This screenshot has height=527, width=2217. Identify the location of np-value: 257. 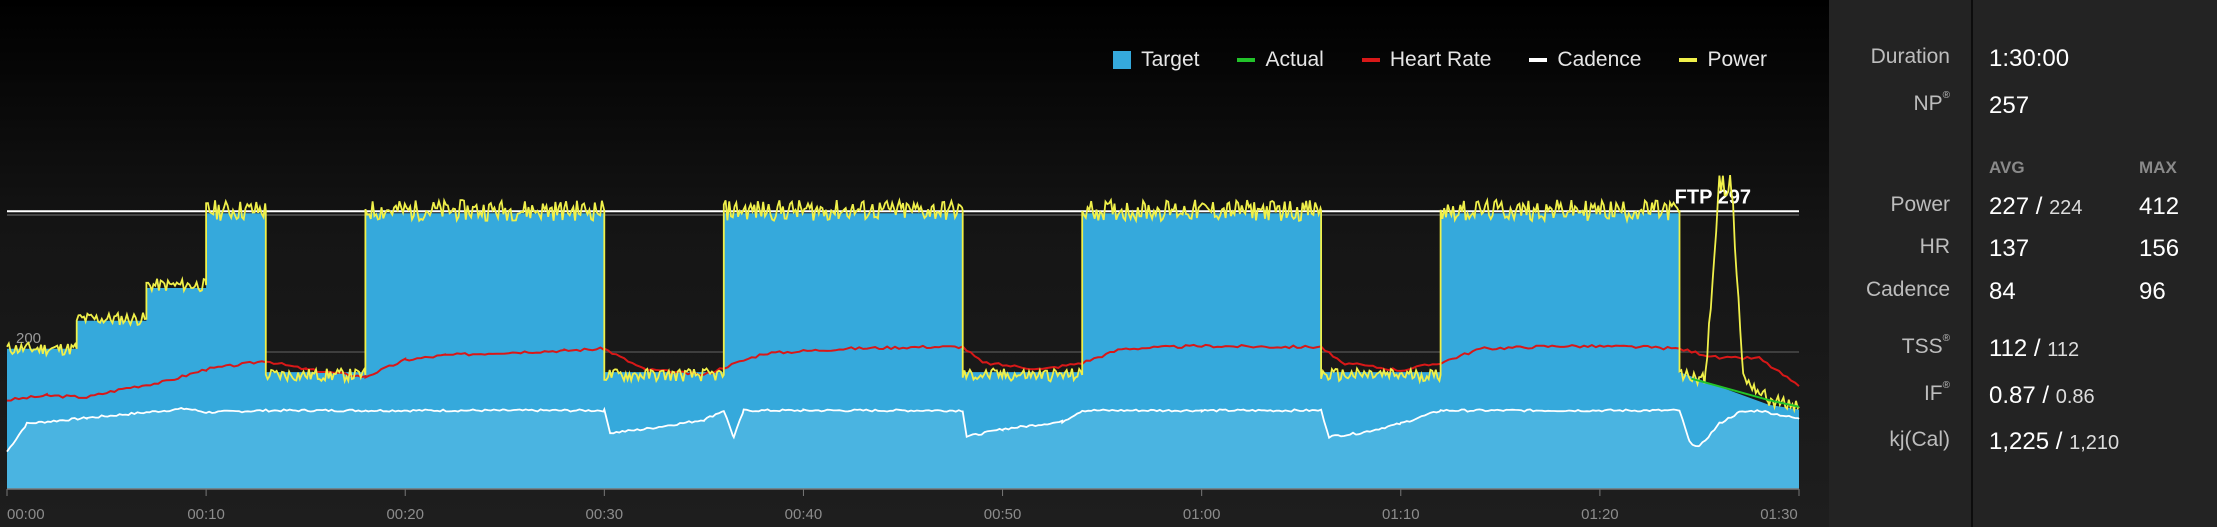
(2009, 105).